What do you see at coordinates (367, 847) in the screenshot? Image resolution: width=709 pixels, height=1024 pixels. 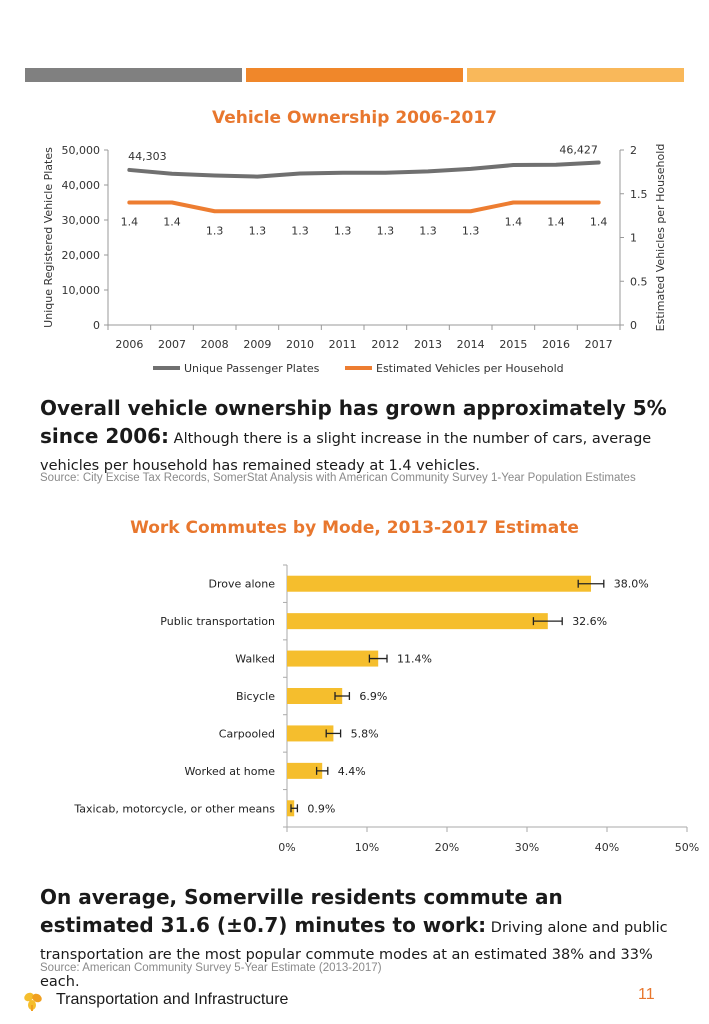 I see `x-tick-label: 10%` at bounding box center [367, 847].